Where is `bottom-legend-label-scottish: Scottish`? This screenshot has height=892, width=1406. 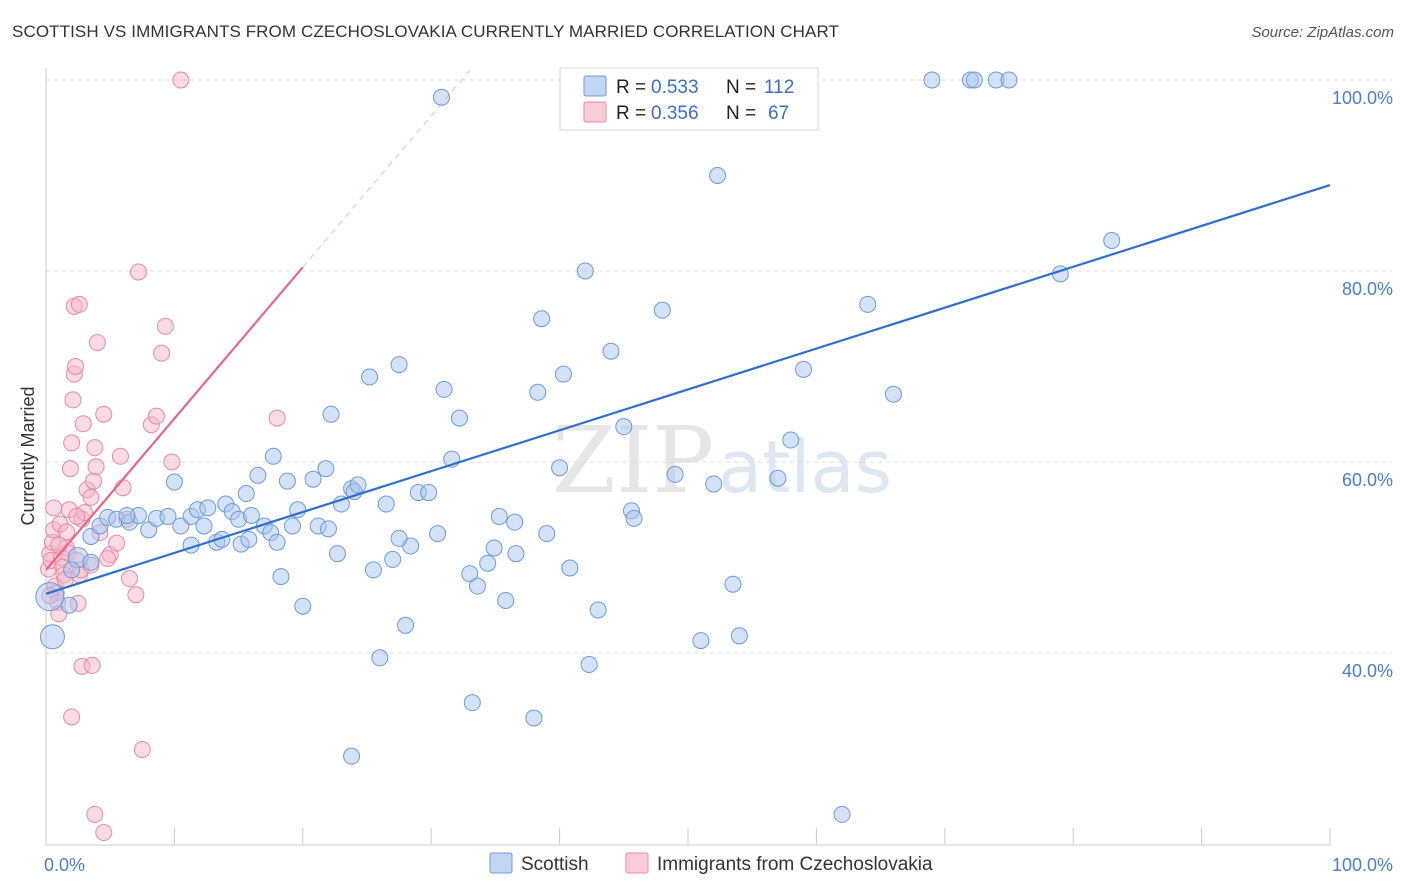
bottom-legend-label-scottish: Scottish is located at coordinates (555, 864).